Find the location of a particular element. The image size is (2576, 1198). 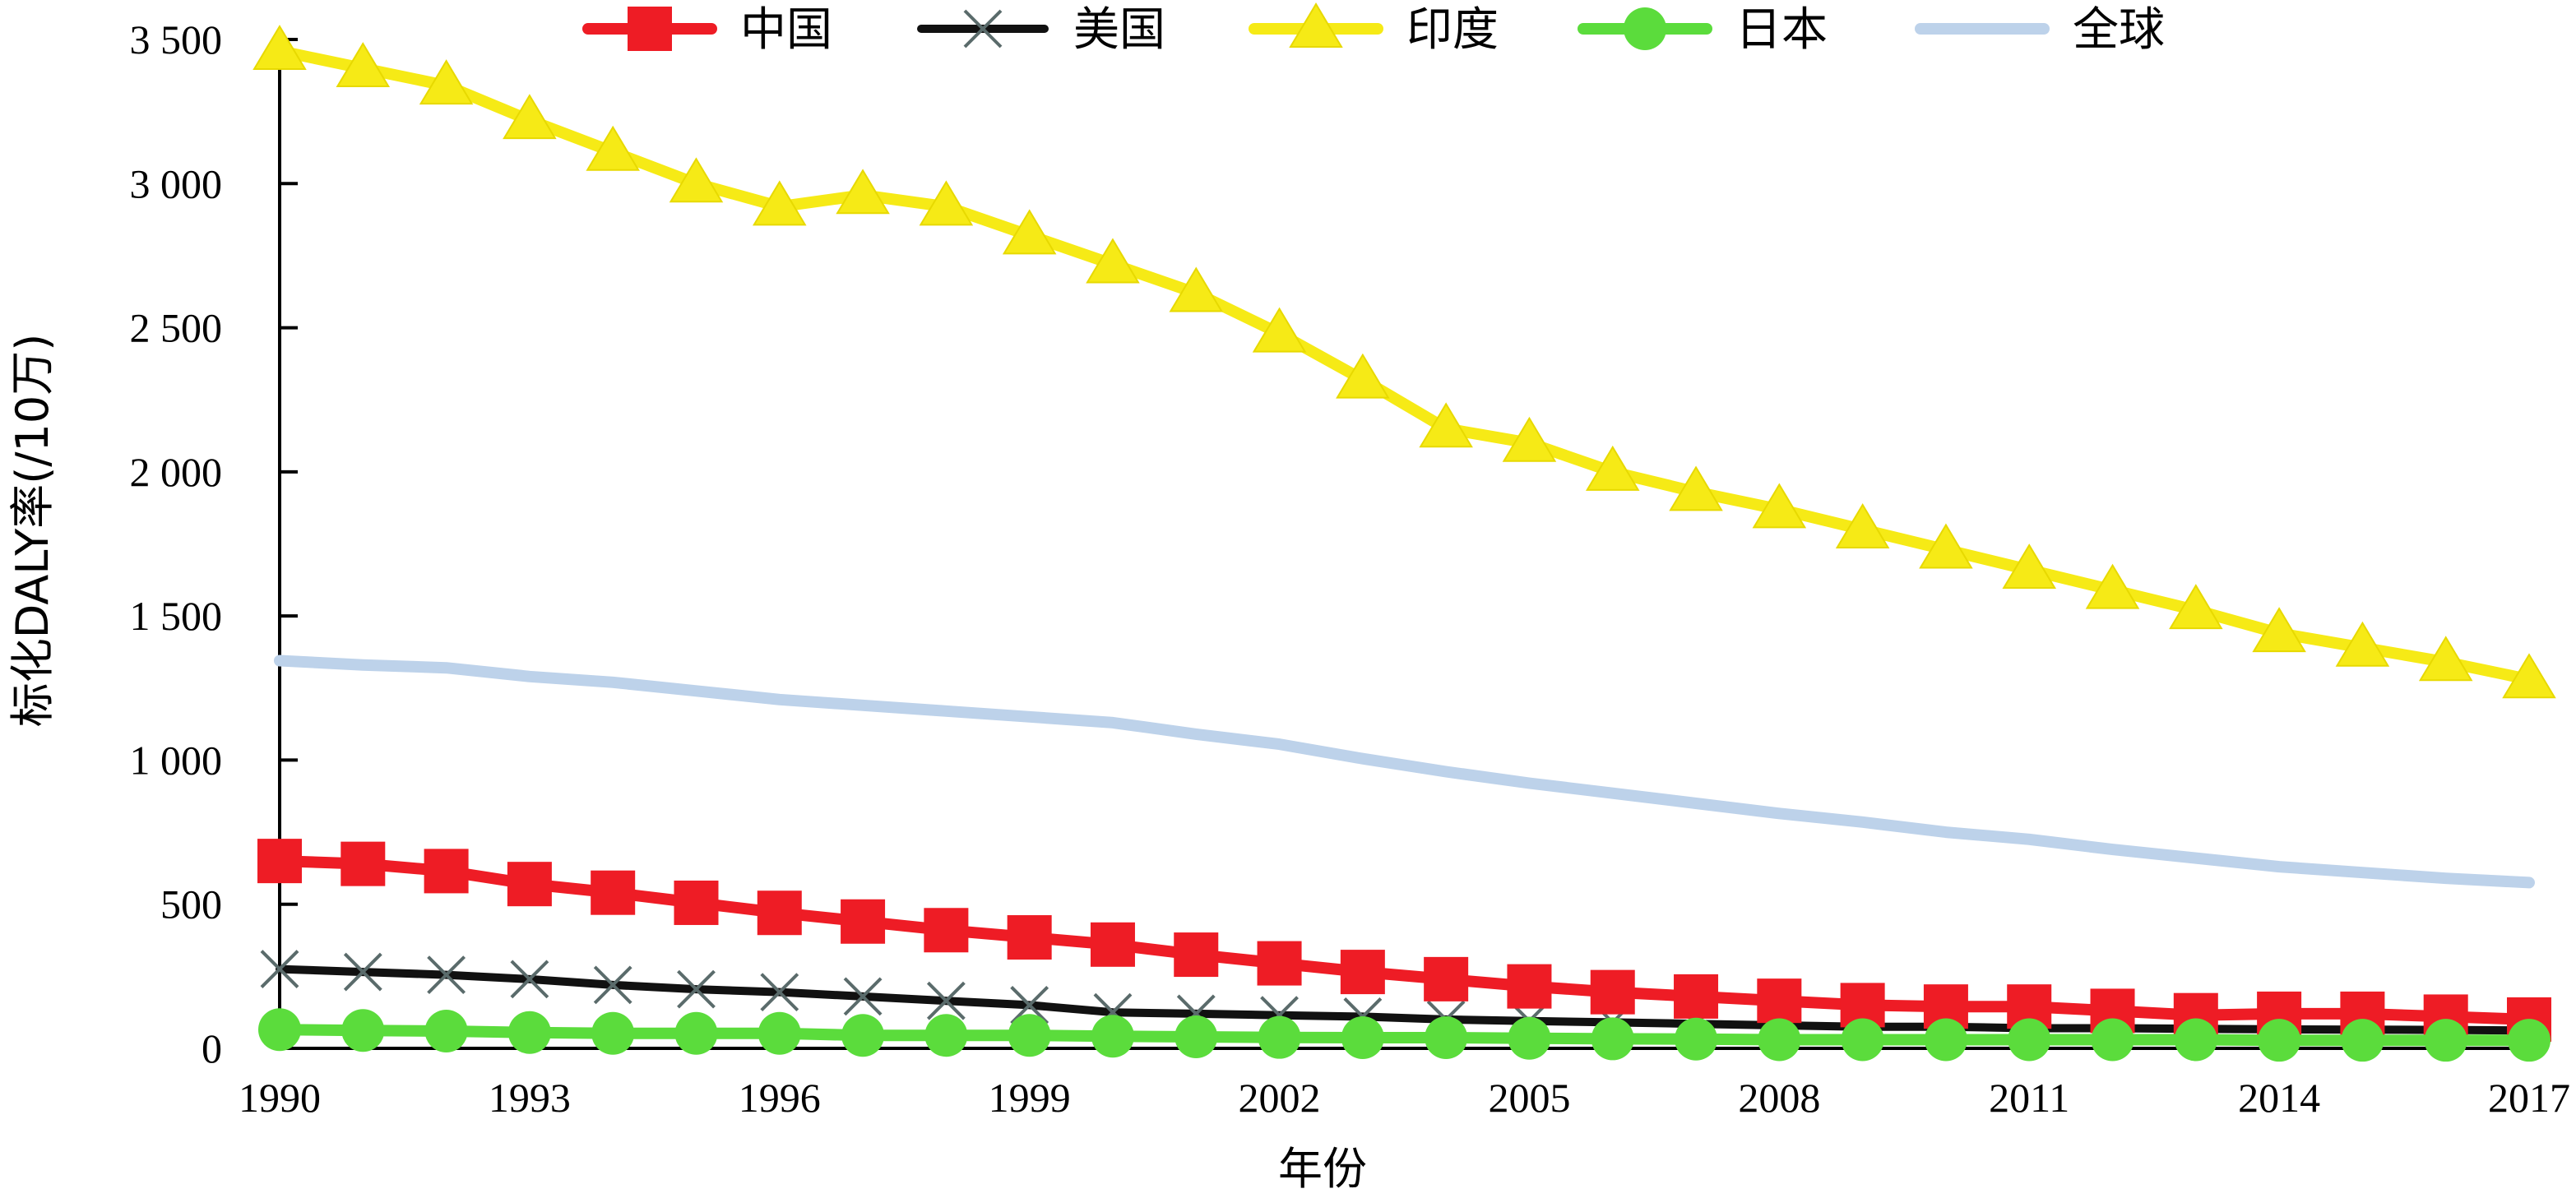

legend-label: 中国 is located at coordinates (786, 30).